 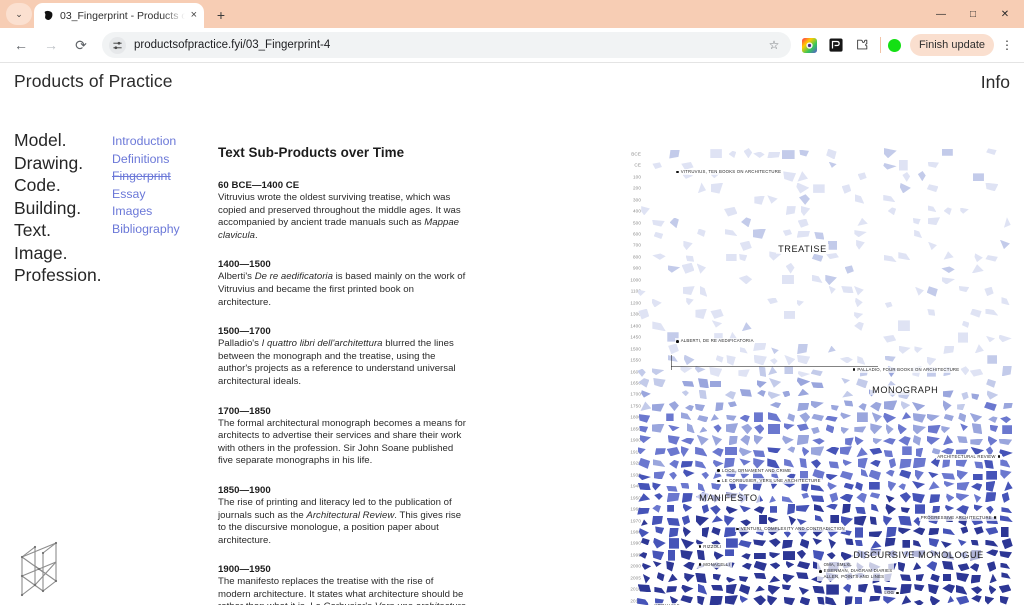 What do you see at coordinates (714, 564) in the screenshot?
I see `annotation: MONACELLI` at bounding box center [714, 564].